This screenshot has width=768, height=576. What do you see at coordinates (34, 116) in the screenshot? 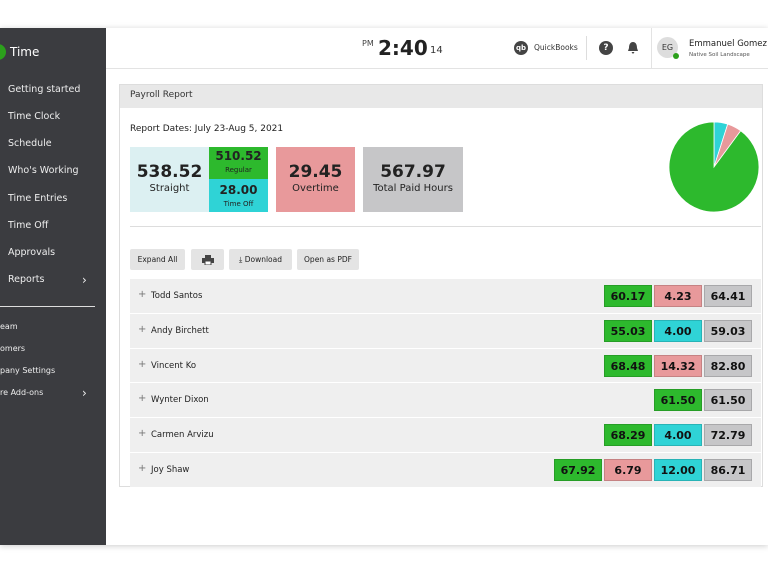
I see `nav-item: Time Clock` at bounding box center [34, 116].